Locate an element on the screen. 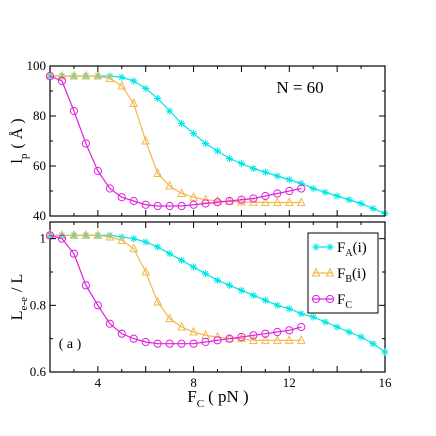 Image resolution: width=436 pixels, height=436 pixels. bottom-y-axis-label-sub: e-e is located at coordinates (24, 304).